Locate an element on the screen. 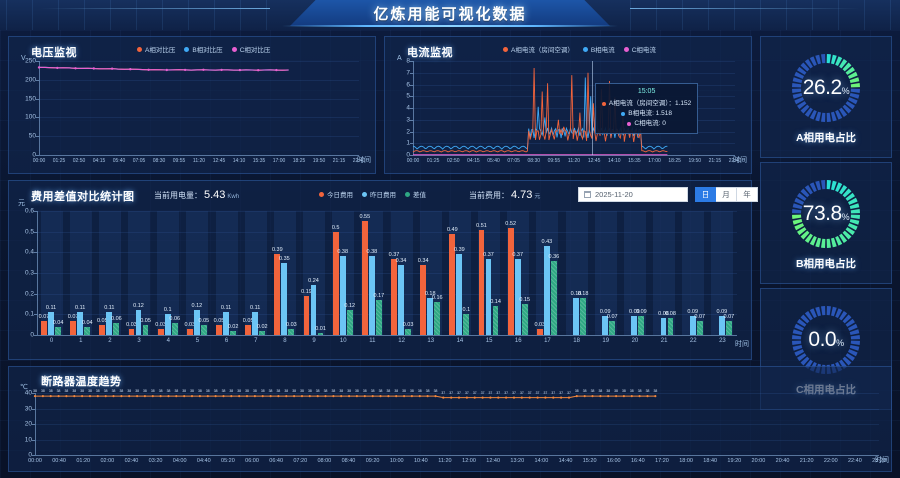  current-legend-item: A相电流（房间空调） is located at coordinates (538, 49).